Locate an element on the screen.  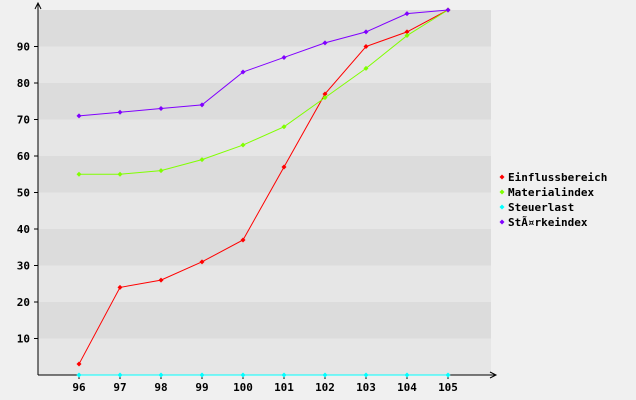
x-axis-tick-labels: 96 97 98 99 100 101 102 103 104 105 is located at coordinates (265, 387).